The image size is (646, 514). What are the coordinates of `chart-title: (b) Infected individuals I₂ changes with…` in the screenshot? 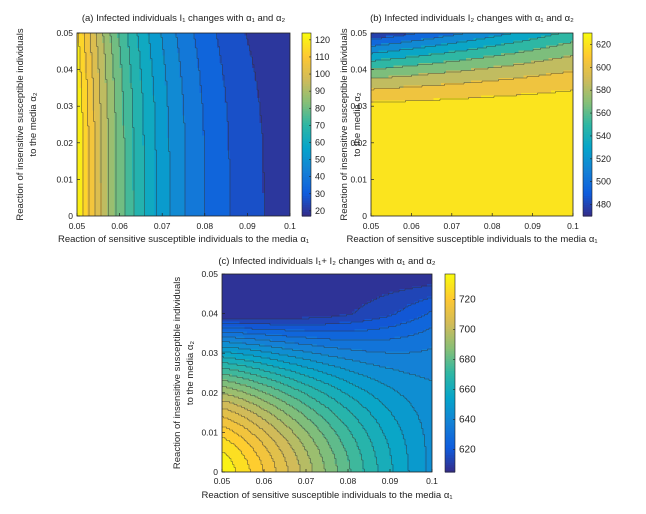 It's located at (472, 18).